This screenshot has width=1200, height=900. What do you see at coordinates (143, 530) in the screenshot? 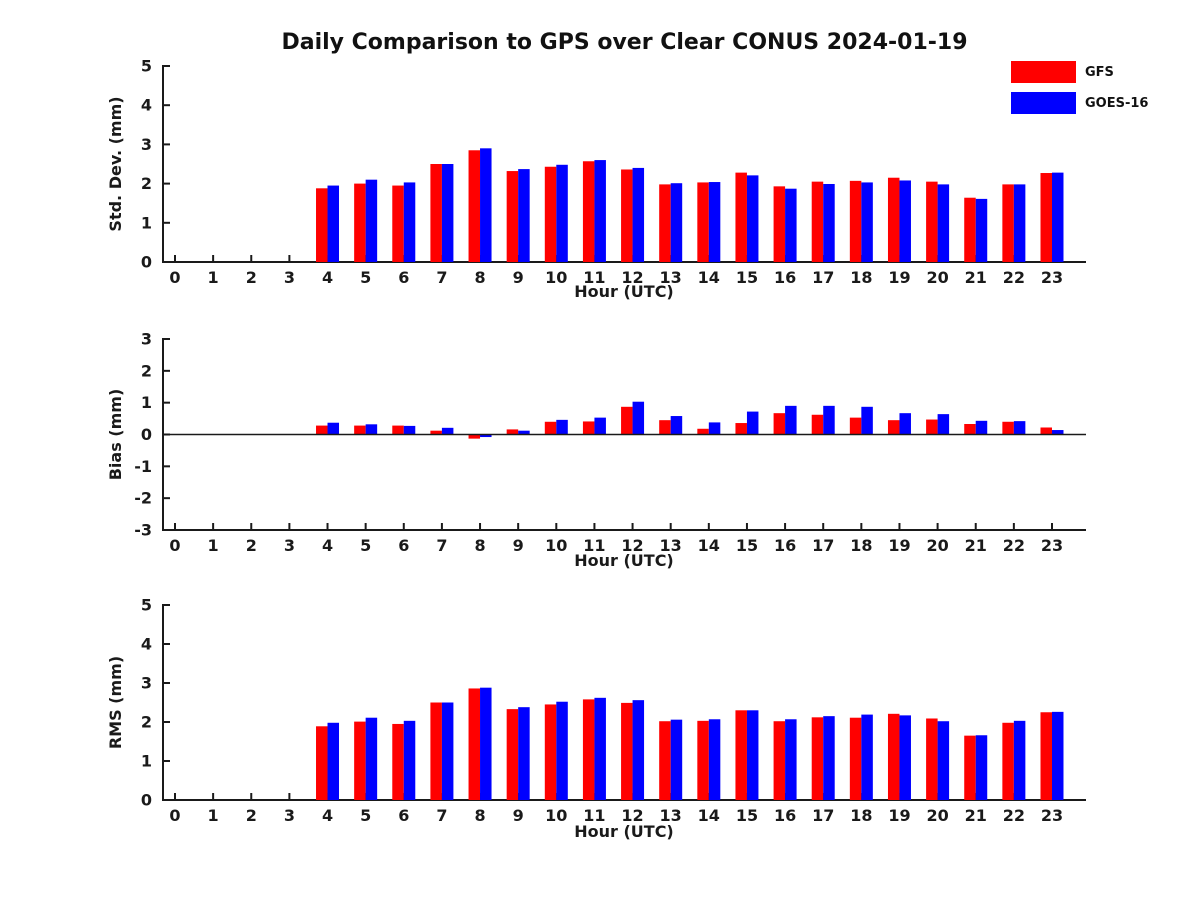
I see `svg-text: -3` at bounding box center [143, 530].